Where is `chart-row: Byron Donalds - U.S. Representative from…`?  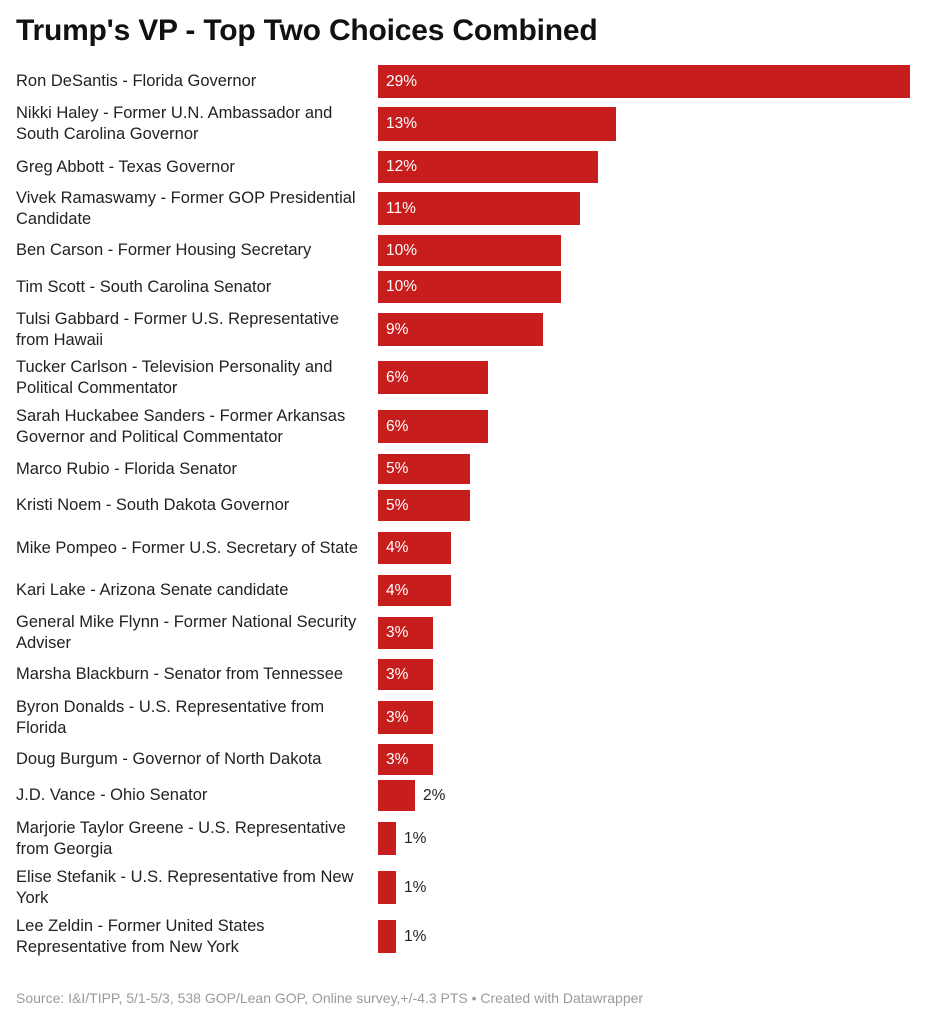 chart-row: Byron Donalds - U.S. Representative from… is located at coordinates (463, 717).